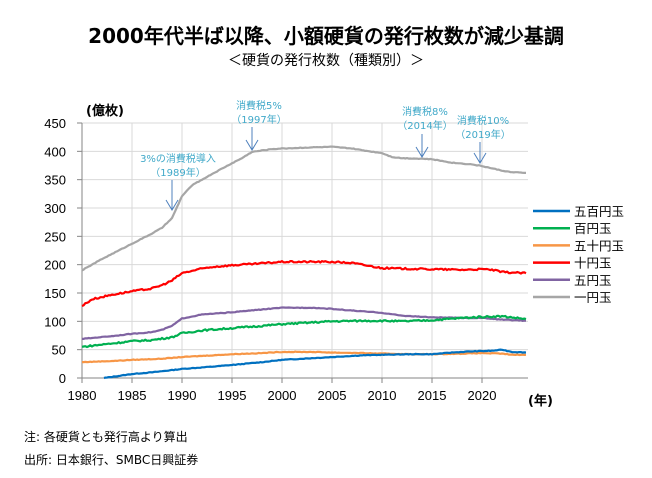 Image resolution: width=652 pixels, height=478 pixels. Describe the element at coordinates (55, 151) in the screenshot. I see `y-tick-label: 400` at that location.